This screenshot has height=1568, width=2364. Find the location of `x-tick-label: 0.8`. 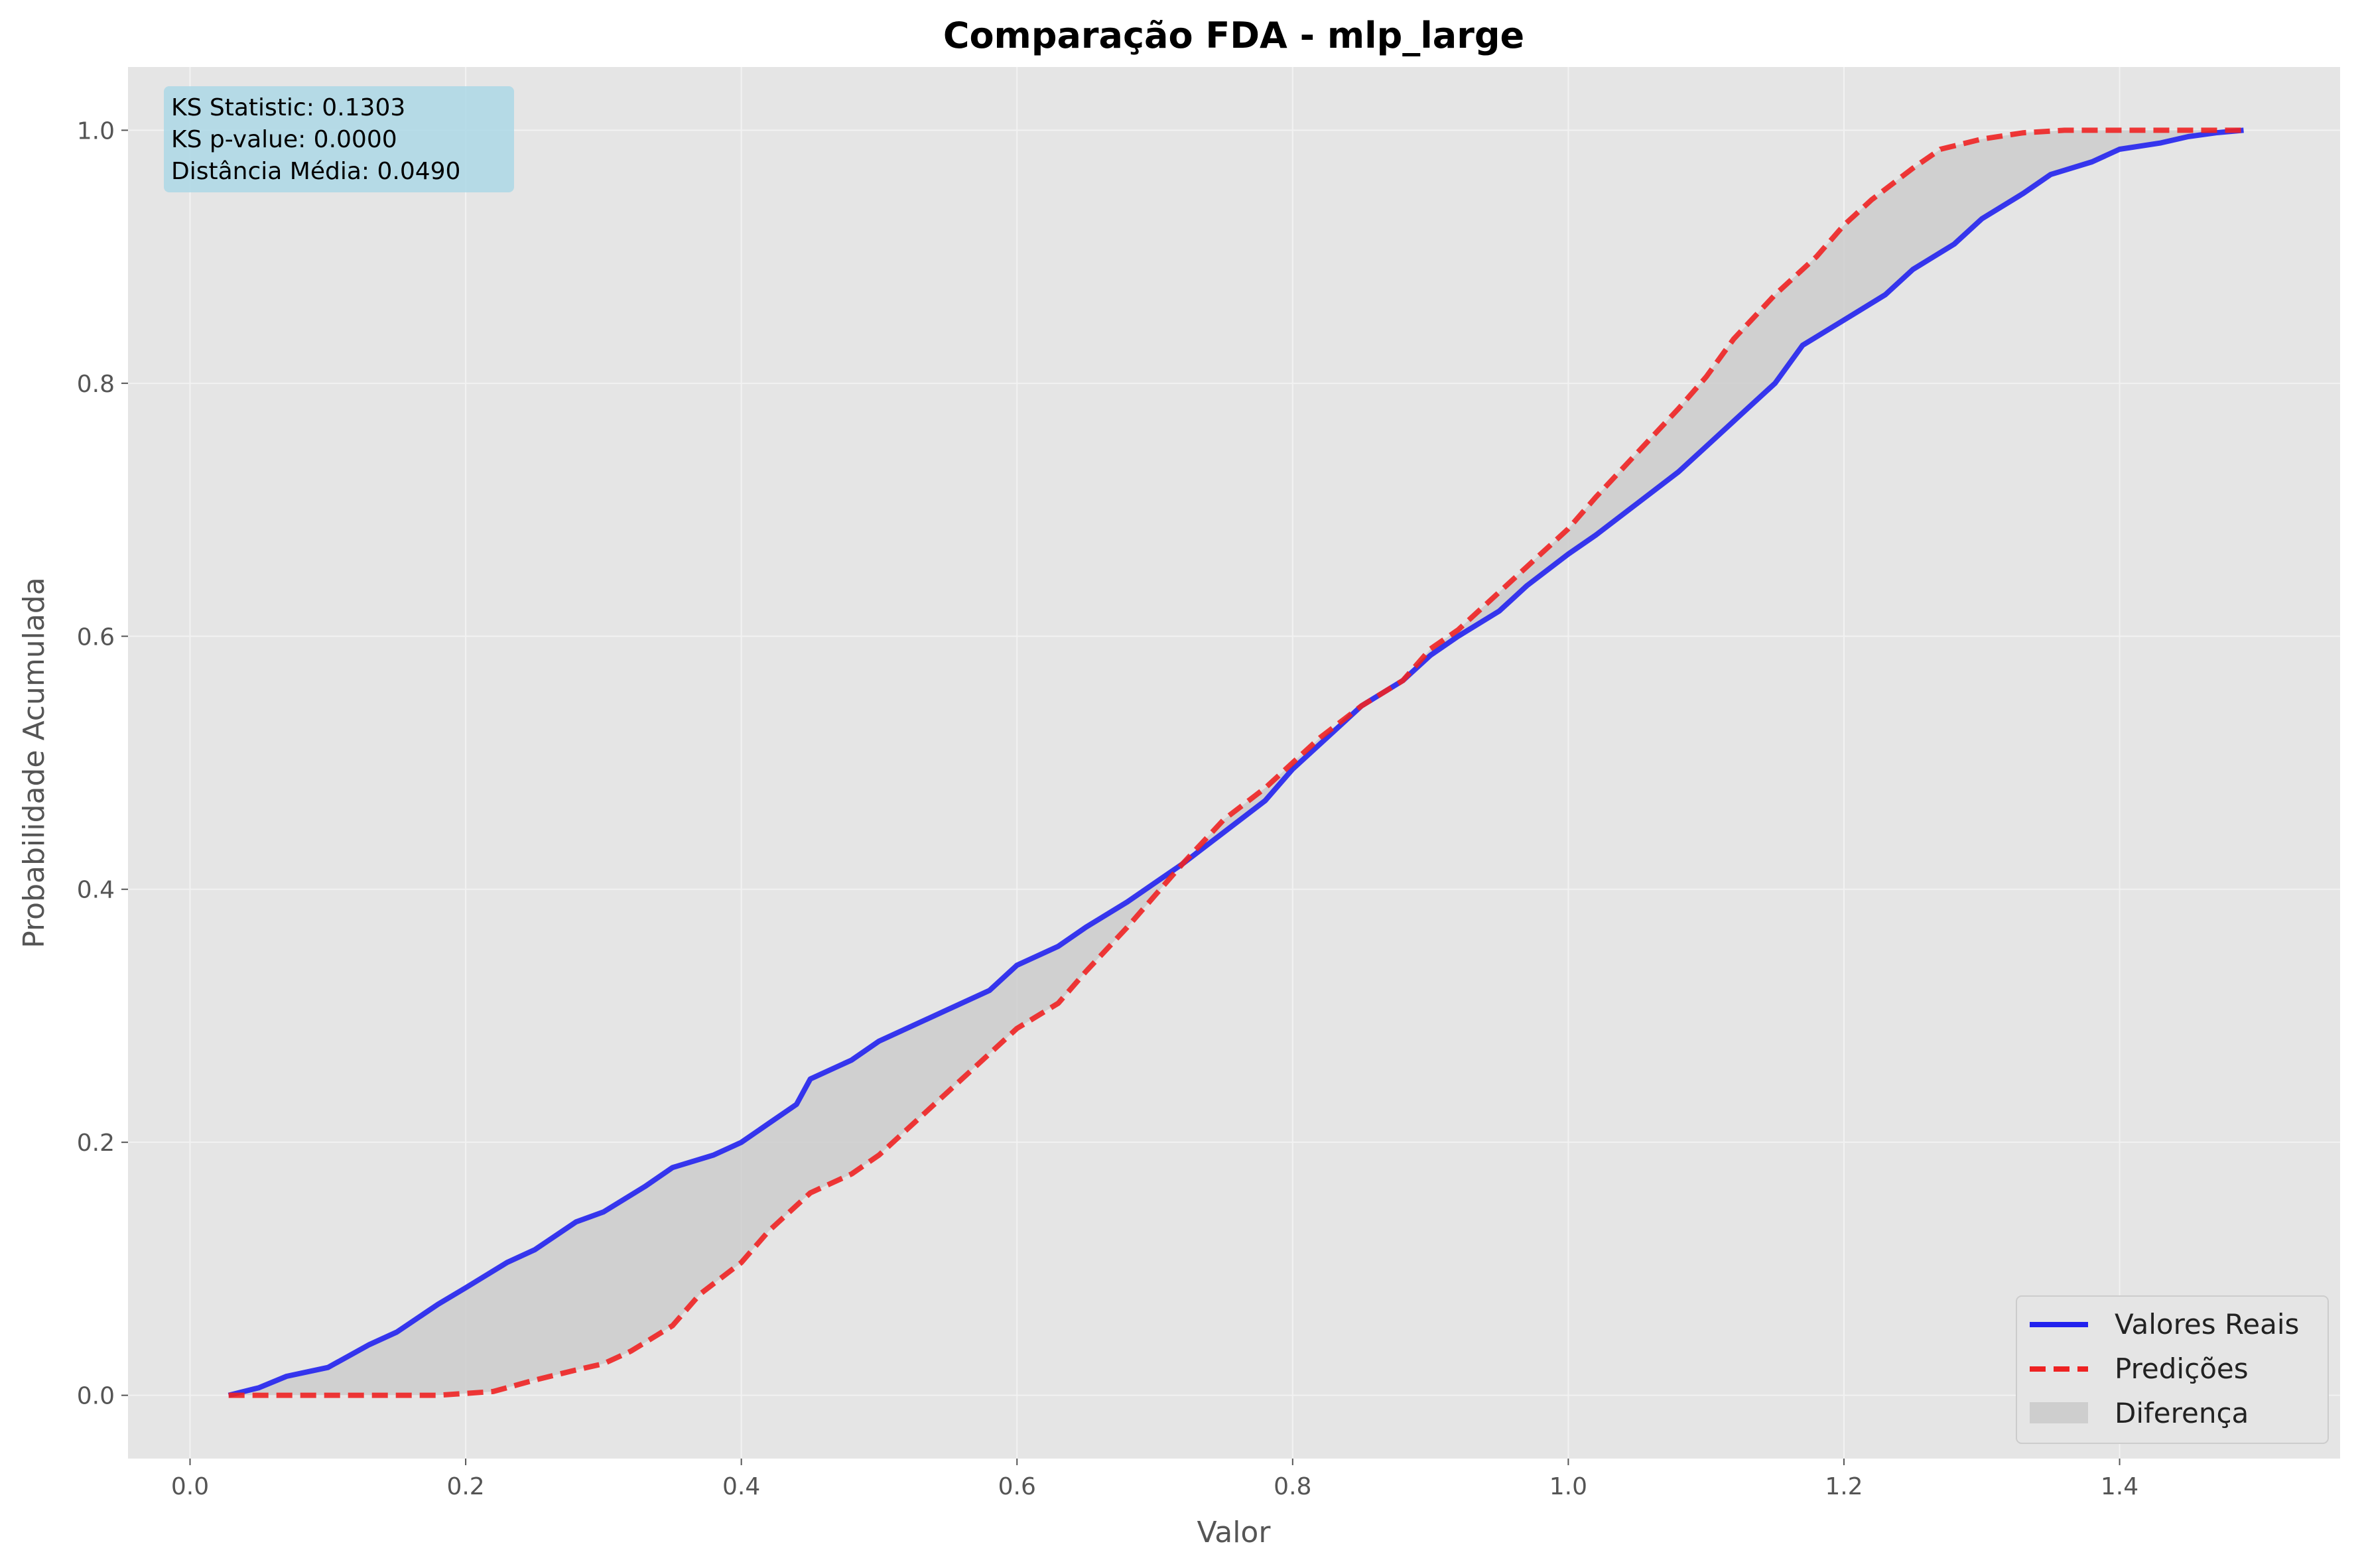

x-tick-label: 0.8 is located at coordinates (1292, 1487).